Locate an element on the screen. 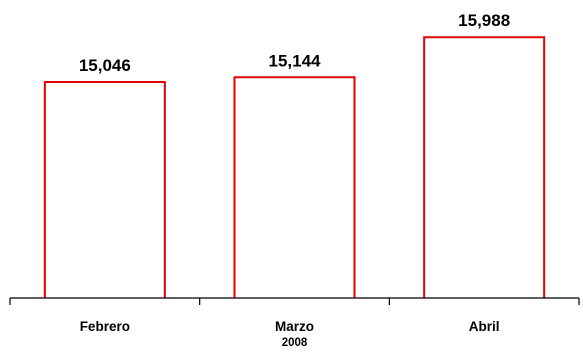  category-sublabel-marzo: 2008 is located at coordinates (295, 343).